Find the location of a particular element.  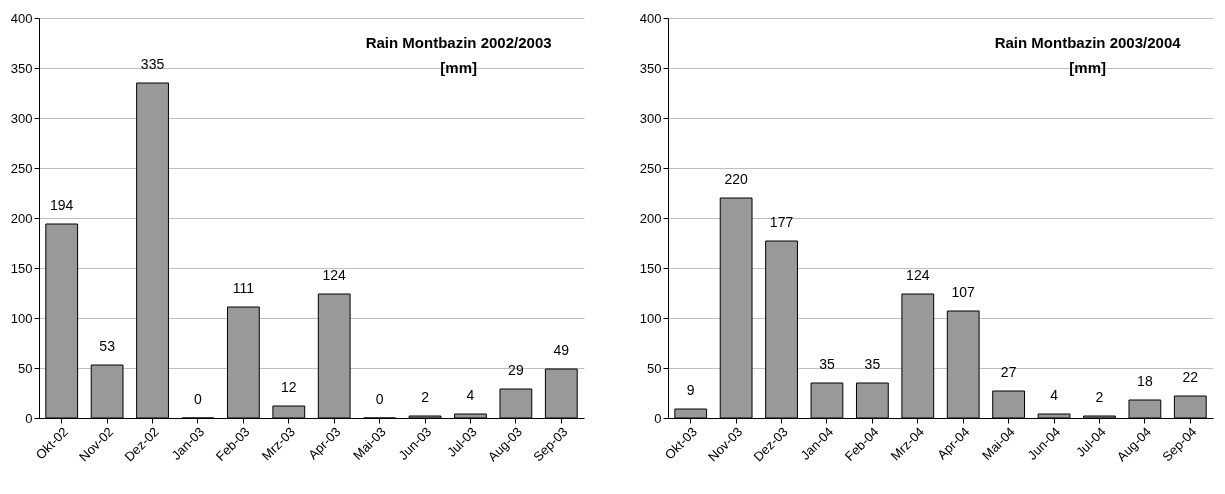

data-label: 27 is located at coordinates (1008, 372).